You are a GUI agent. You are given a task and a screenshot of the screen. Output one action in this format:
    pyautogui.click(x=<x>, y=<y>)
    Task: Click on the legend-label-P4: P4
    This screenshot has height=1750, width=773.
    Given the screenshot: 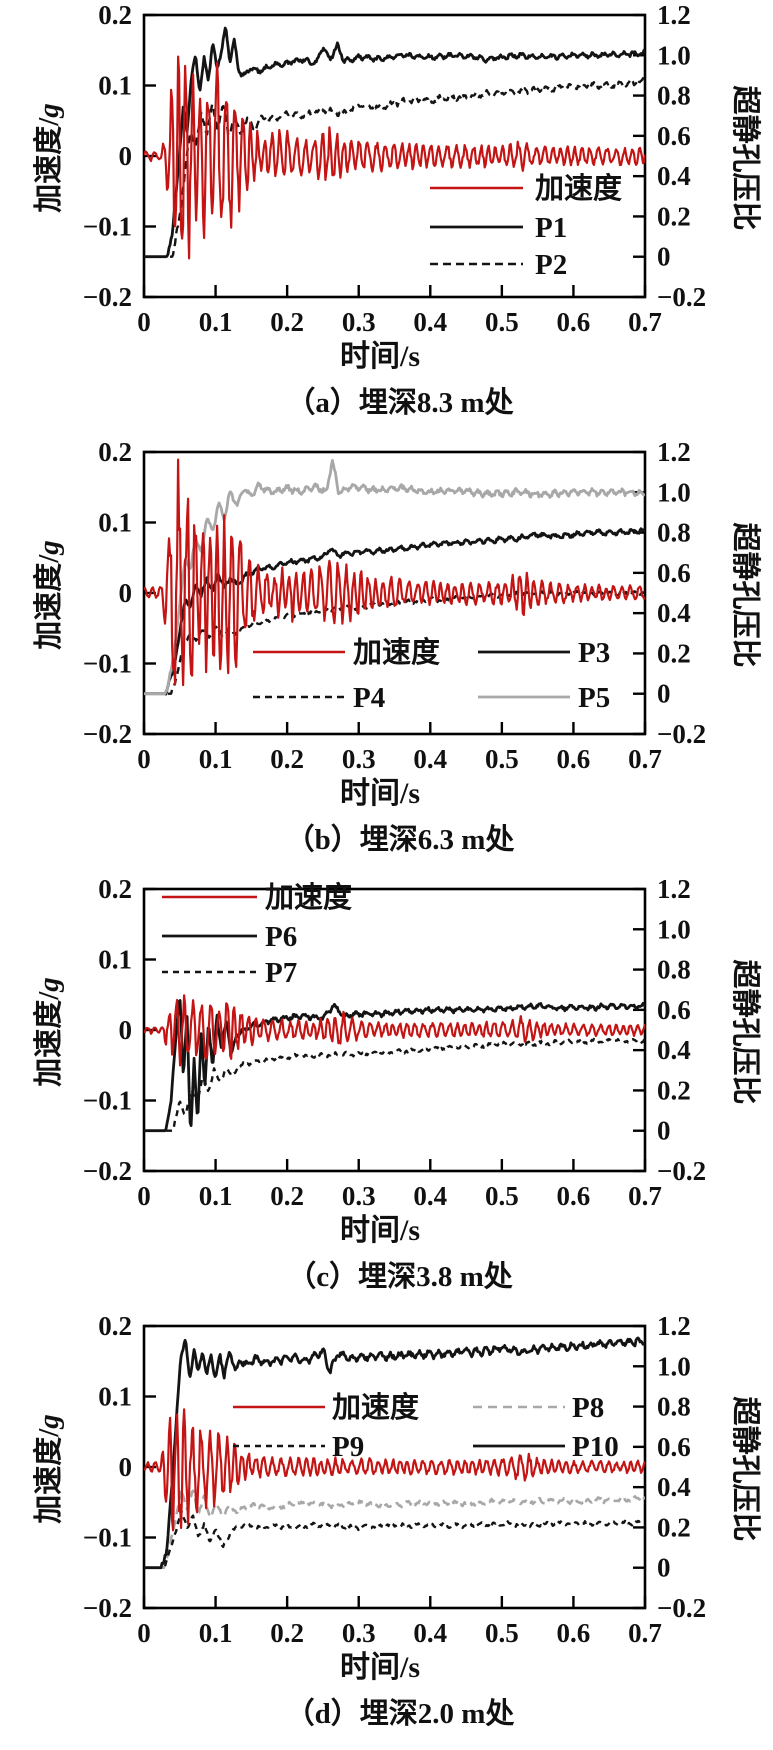 What is the action you would take?
    pyautogui.click(x=369, y=698)
    